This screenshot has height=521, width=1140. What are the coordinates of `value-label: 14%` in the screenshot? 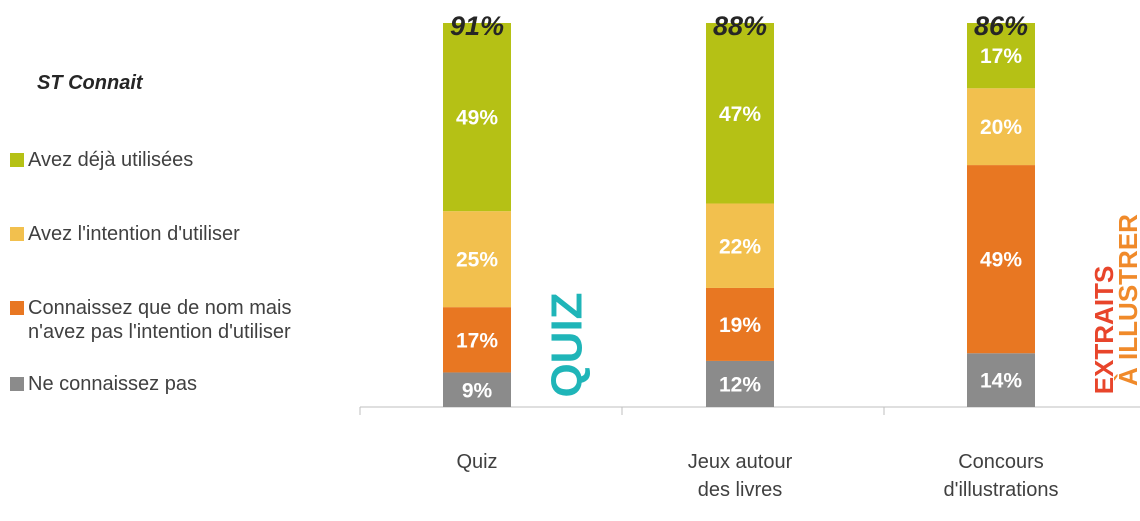 It's located at (1001, 381).